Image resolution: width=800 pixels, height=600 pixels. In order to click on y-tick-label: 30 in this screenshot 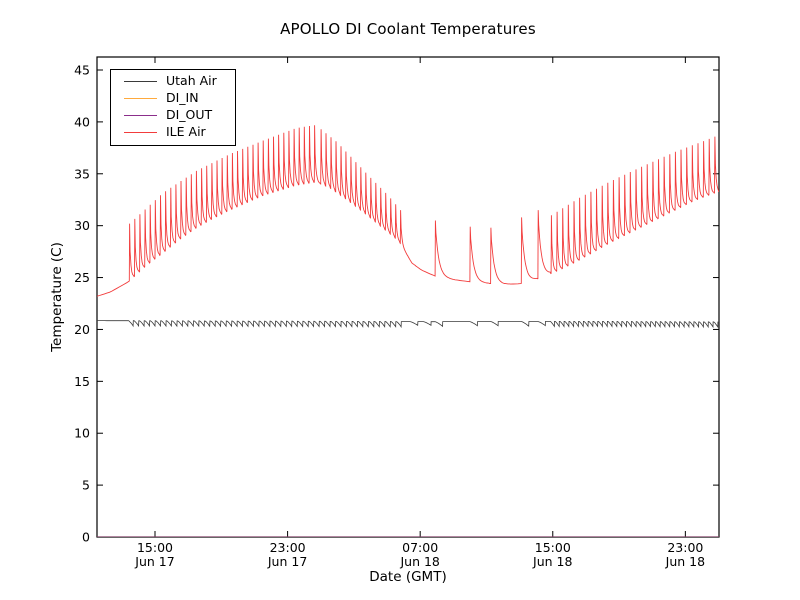, I will do `click(82, 225)`.